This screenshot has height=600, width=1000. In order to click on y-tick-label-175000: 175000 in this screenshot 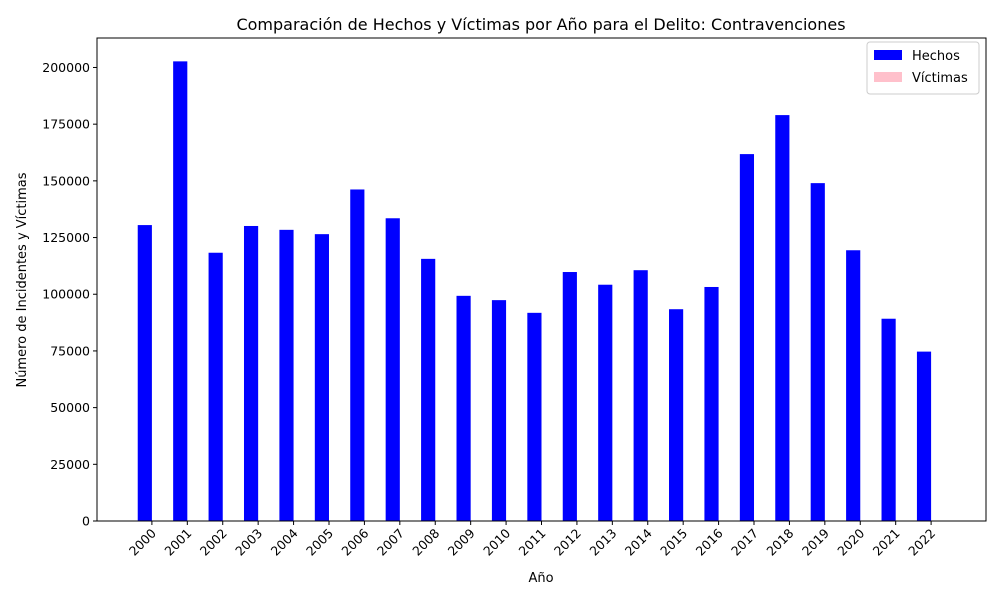, I will do `click(66, 124)`.